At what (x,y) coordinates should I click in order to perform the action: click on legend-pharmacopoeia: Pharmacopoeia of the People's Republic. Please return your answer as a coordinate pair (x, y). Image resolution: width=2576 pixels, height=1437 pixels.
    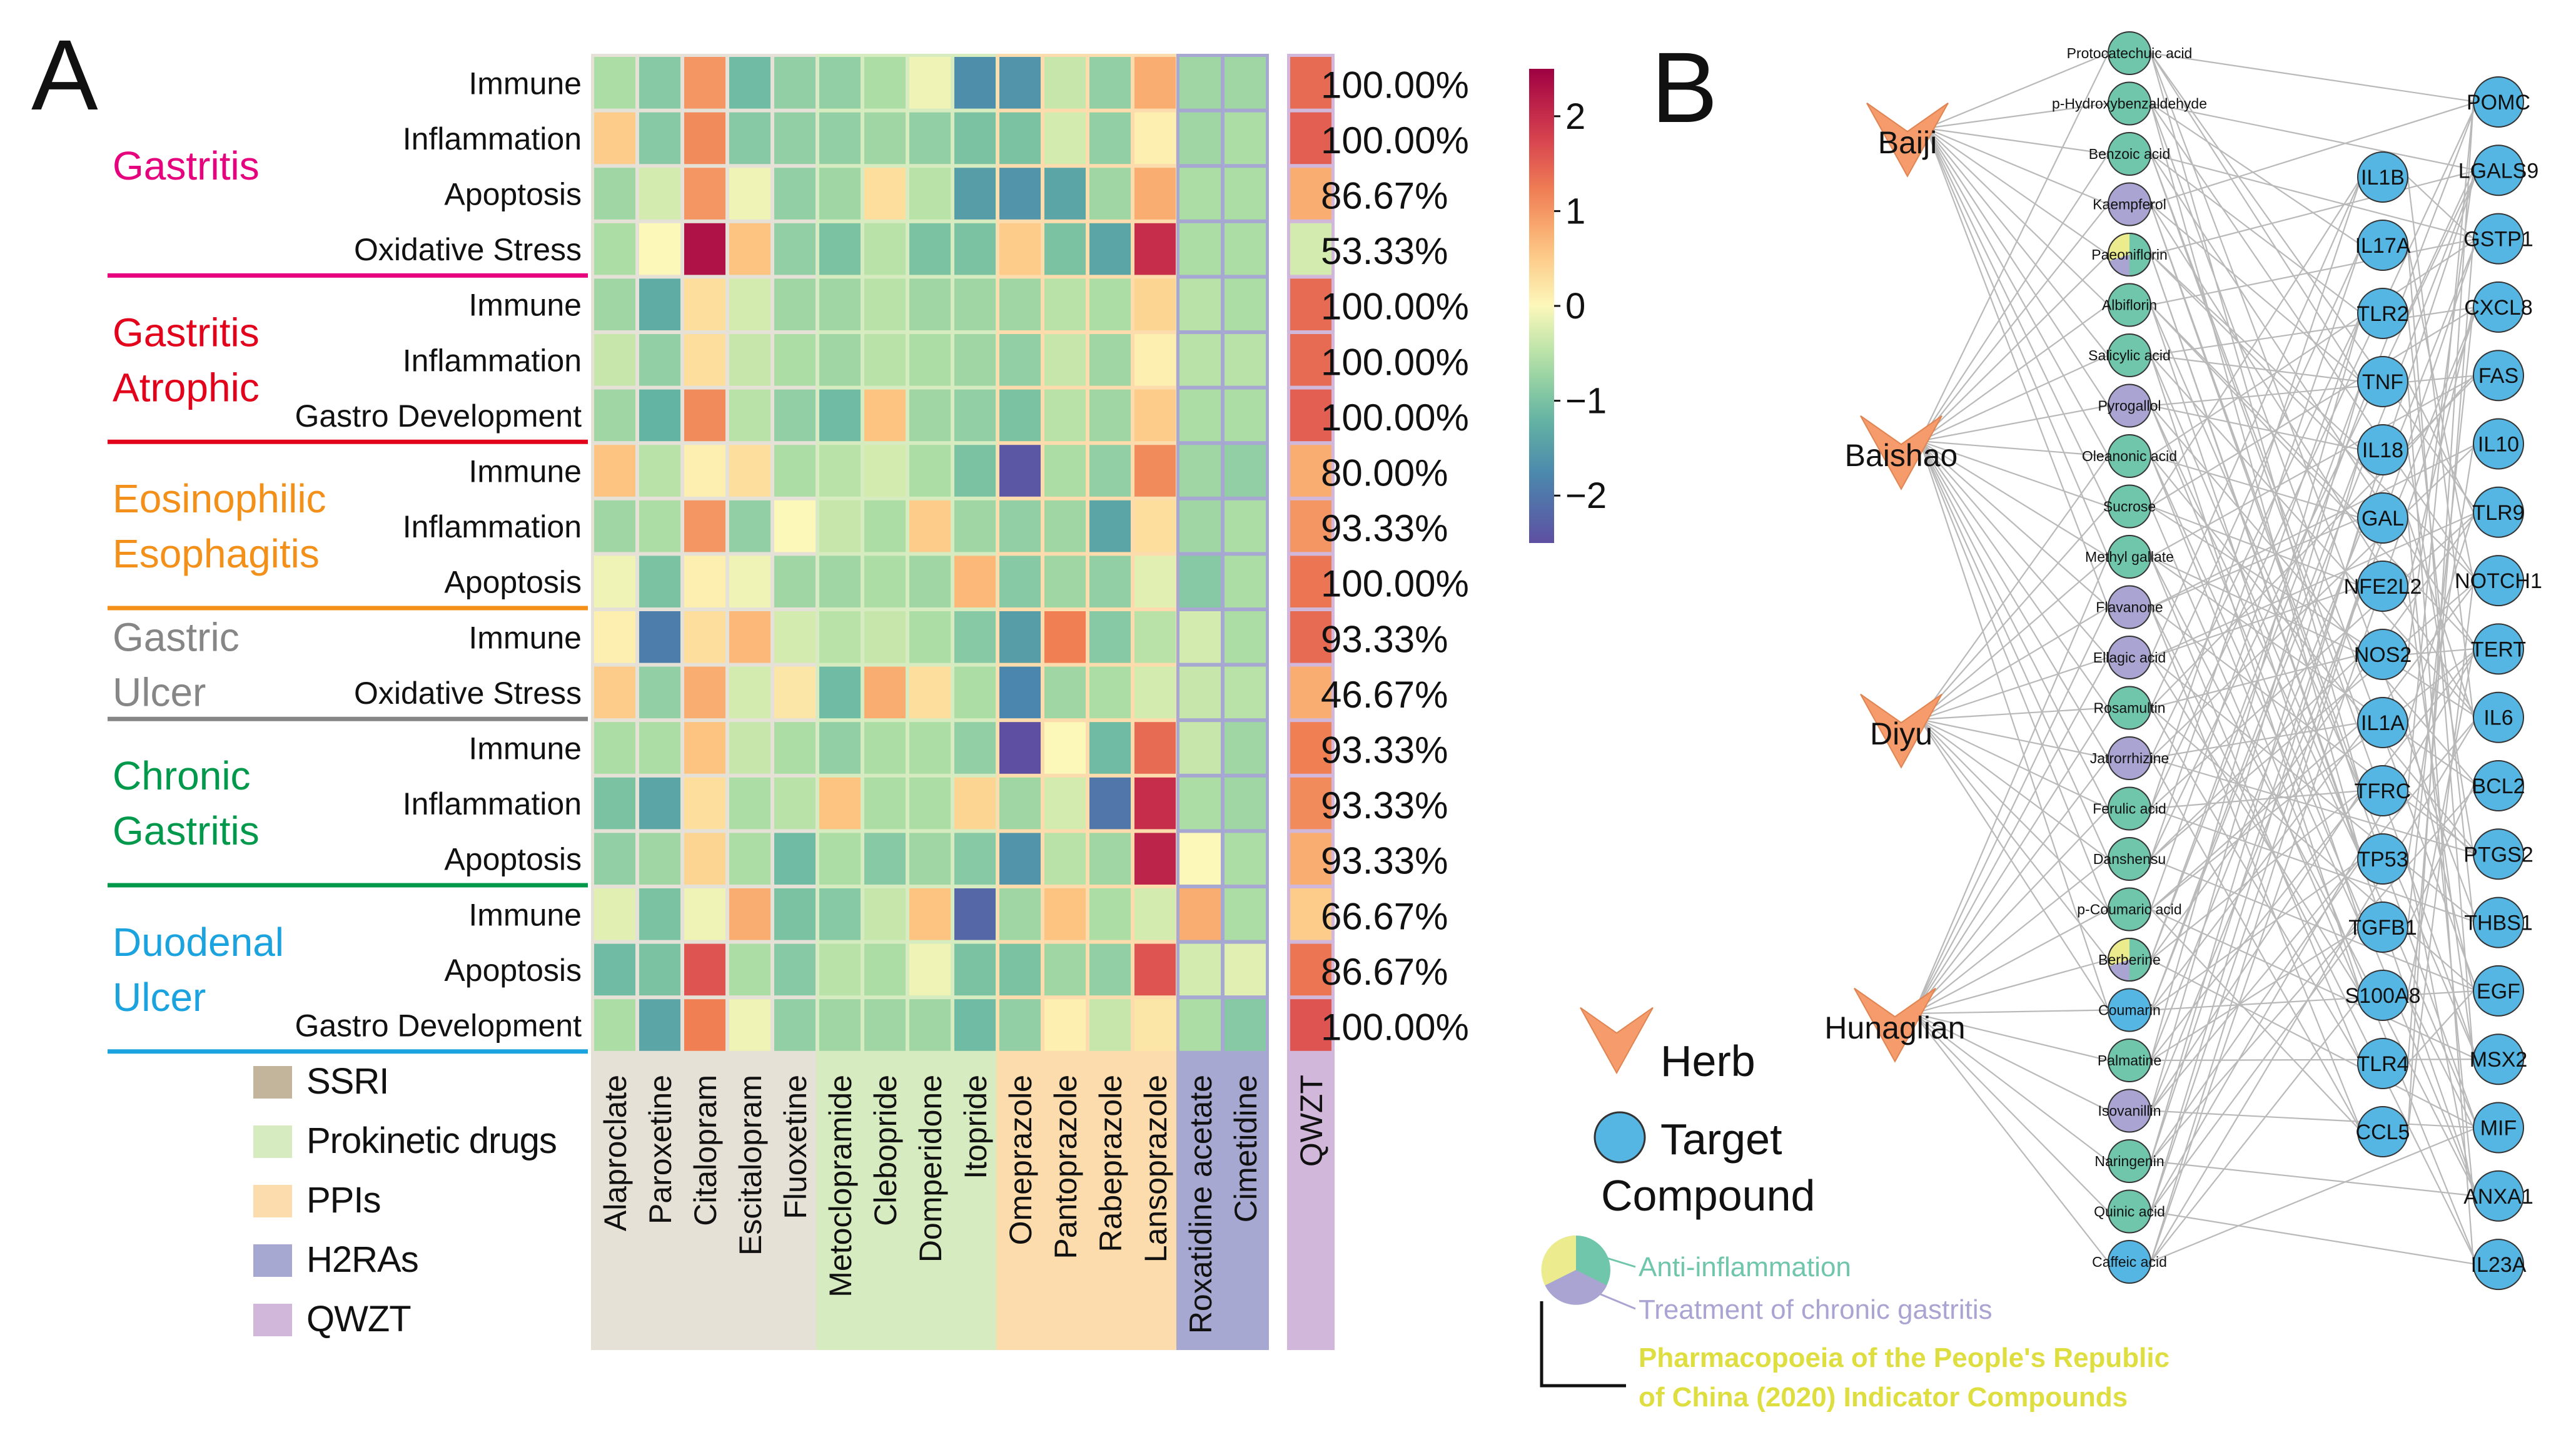
    Looking at the image, I should click on (1904, 1358).